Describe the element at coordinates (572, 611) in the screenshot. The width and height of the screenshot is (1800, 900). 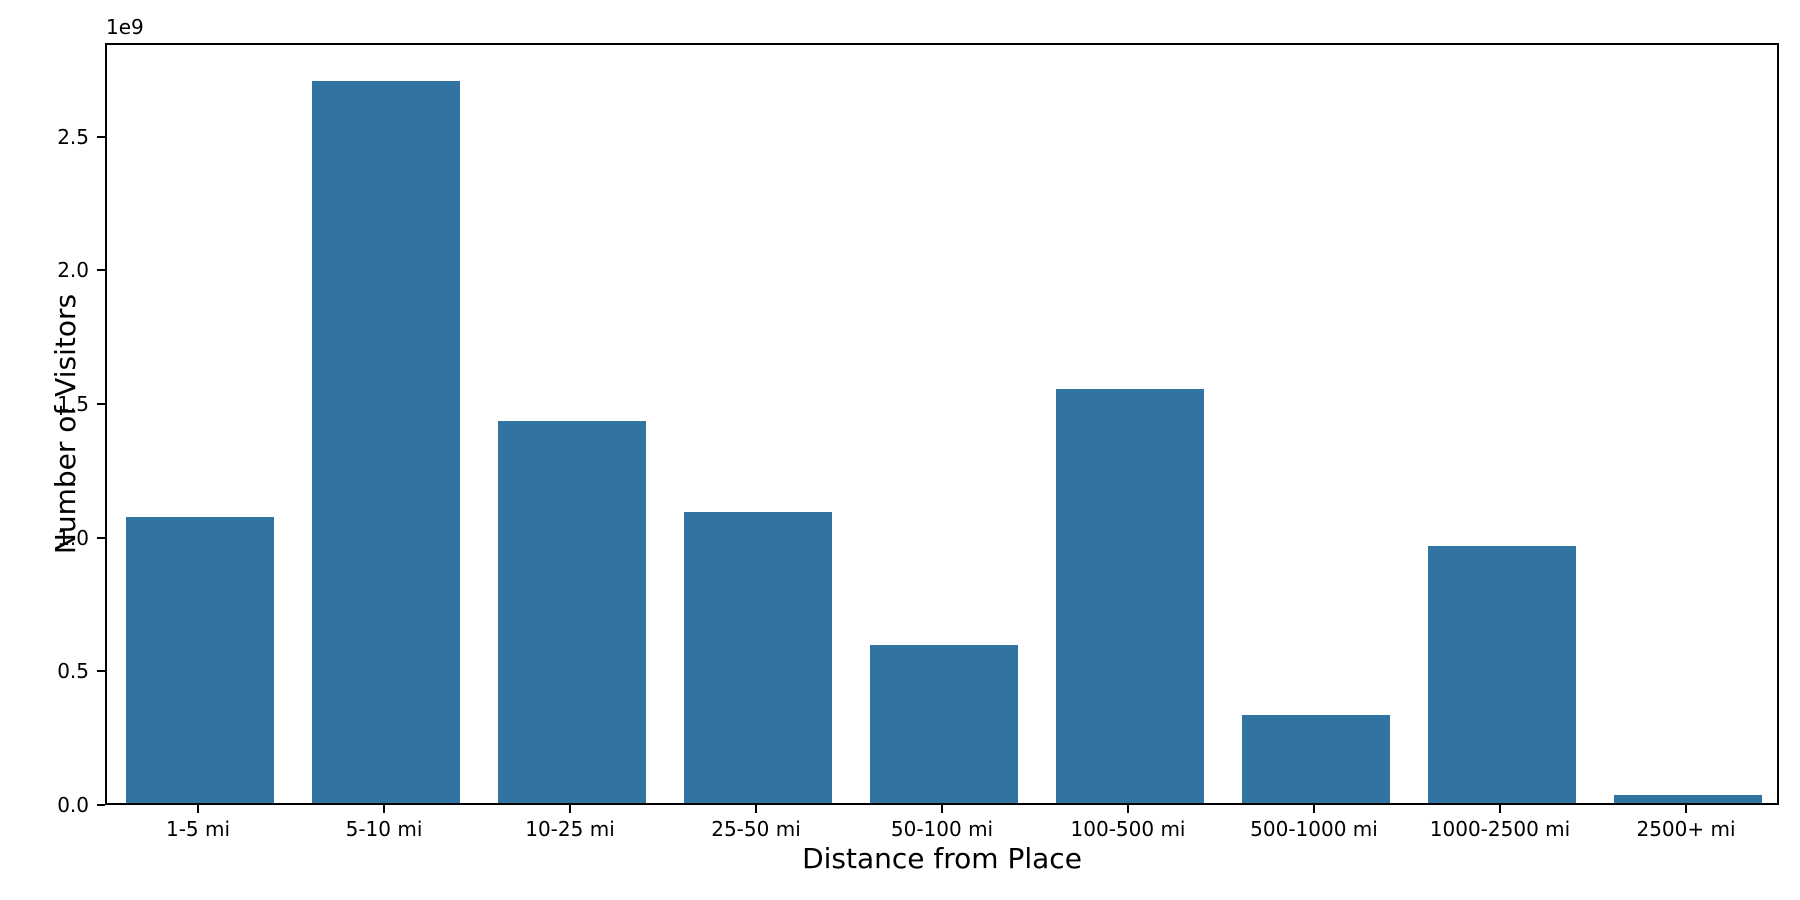
I see `bar-10-25-mi` at that location.